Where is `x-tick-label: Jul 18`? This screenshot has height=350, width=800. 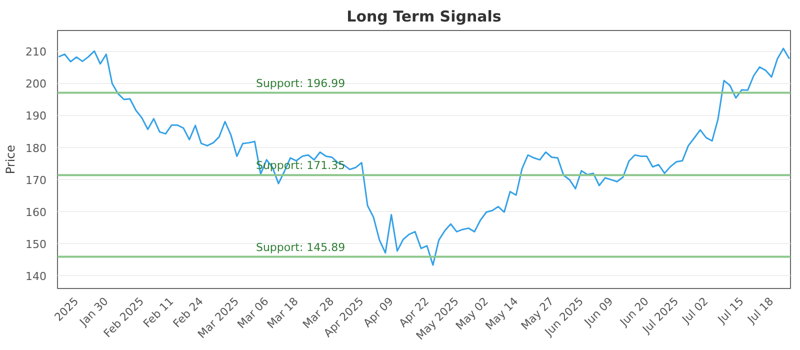 x-tick-label: Jul 18 is located at coordinates (760, 310).